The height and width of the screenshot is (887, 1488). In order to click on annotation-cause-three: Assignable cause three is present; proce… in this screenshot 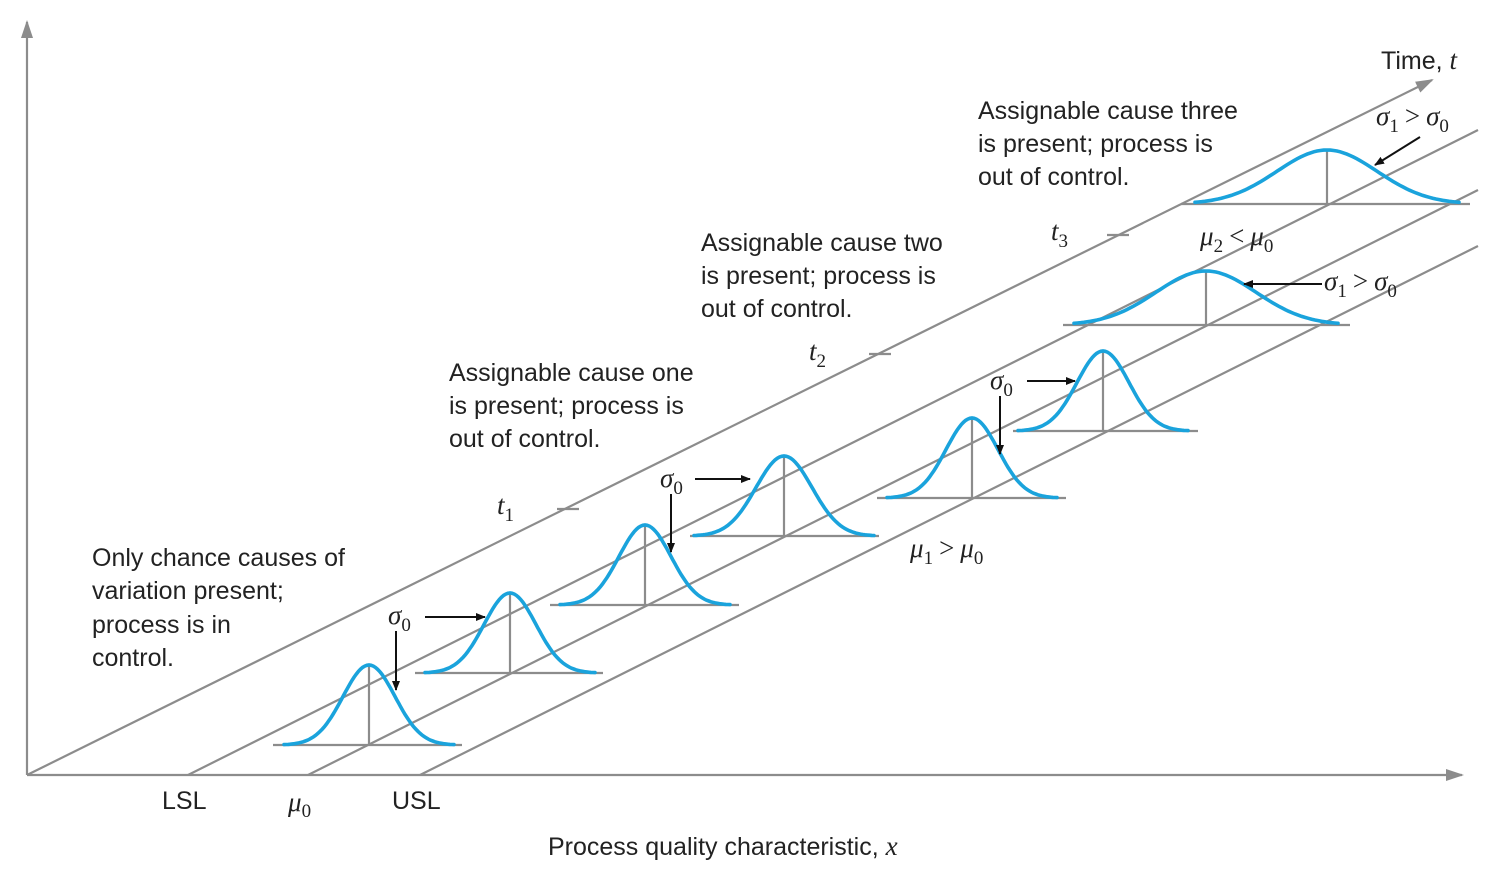, I will do `click(1111, 144)`.